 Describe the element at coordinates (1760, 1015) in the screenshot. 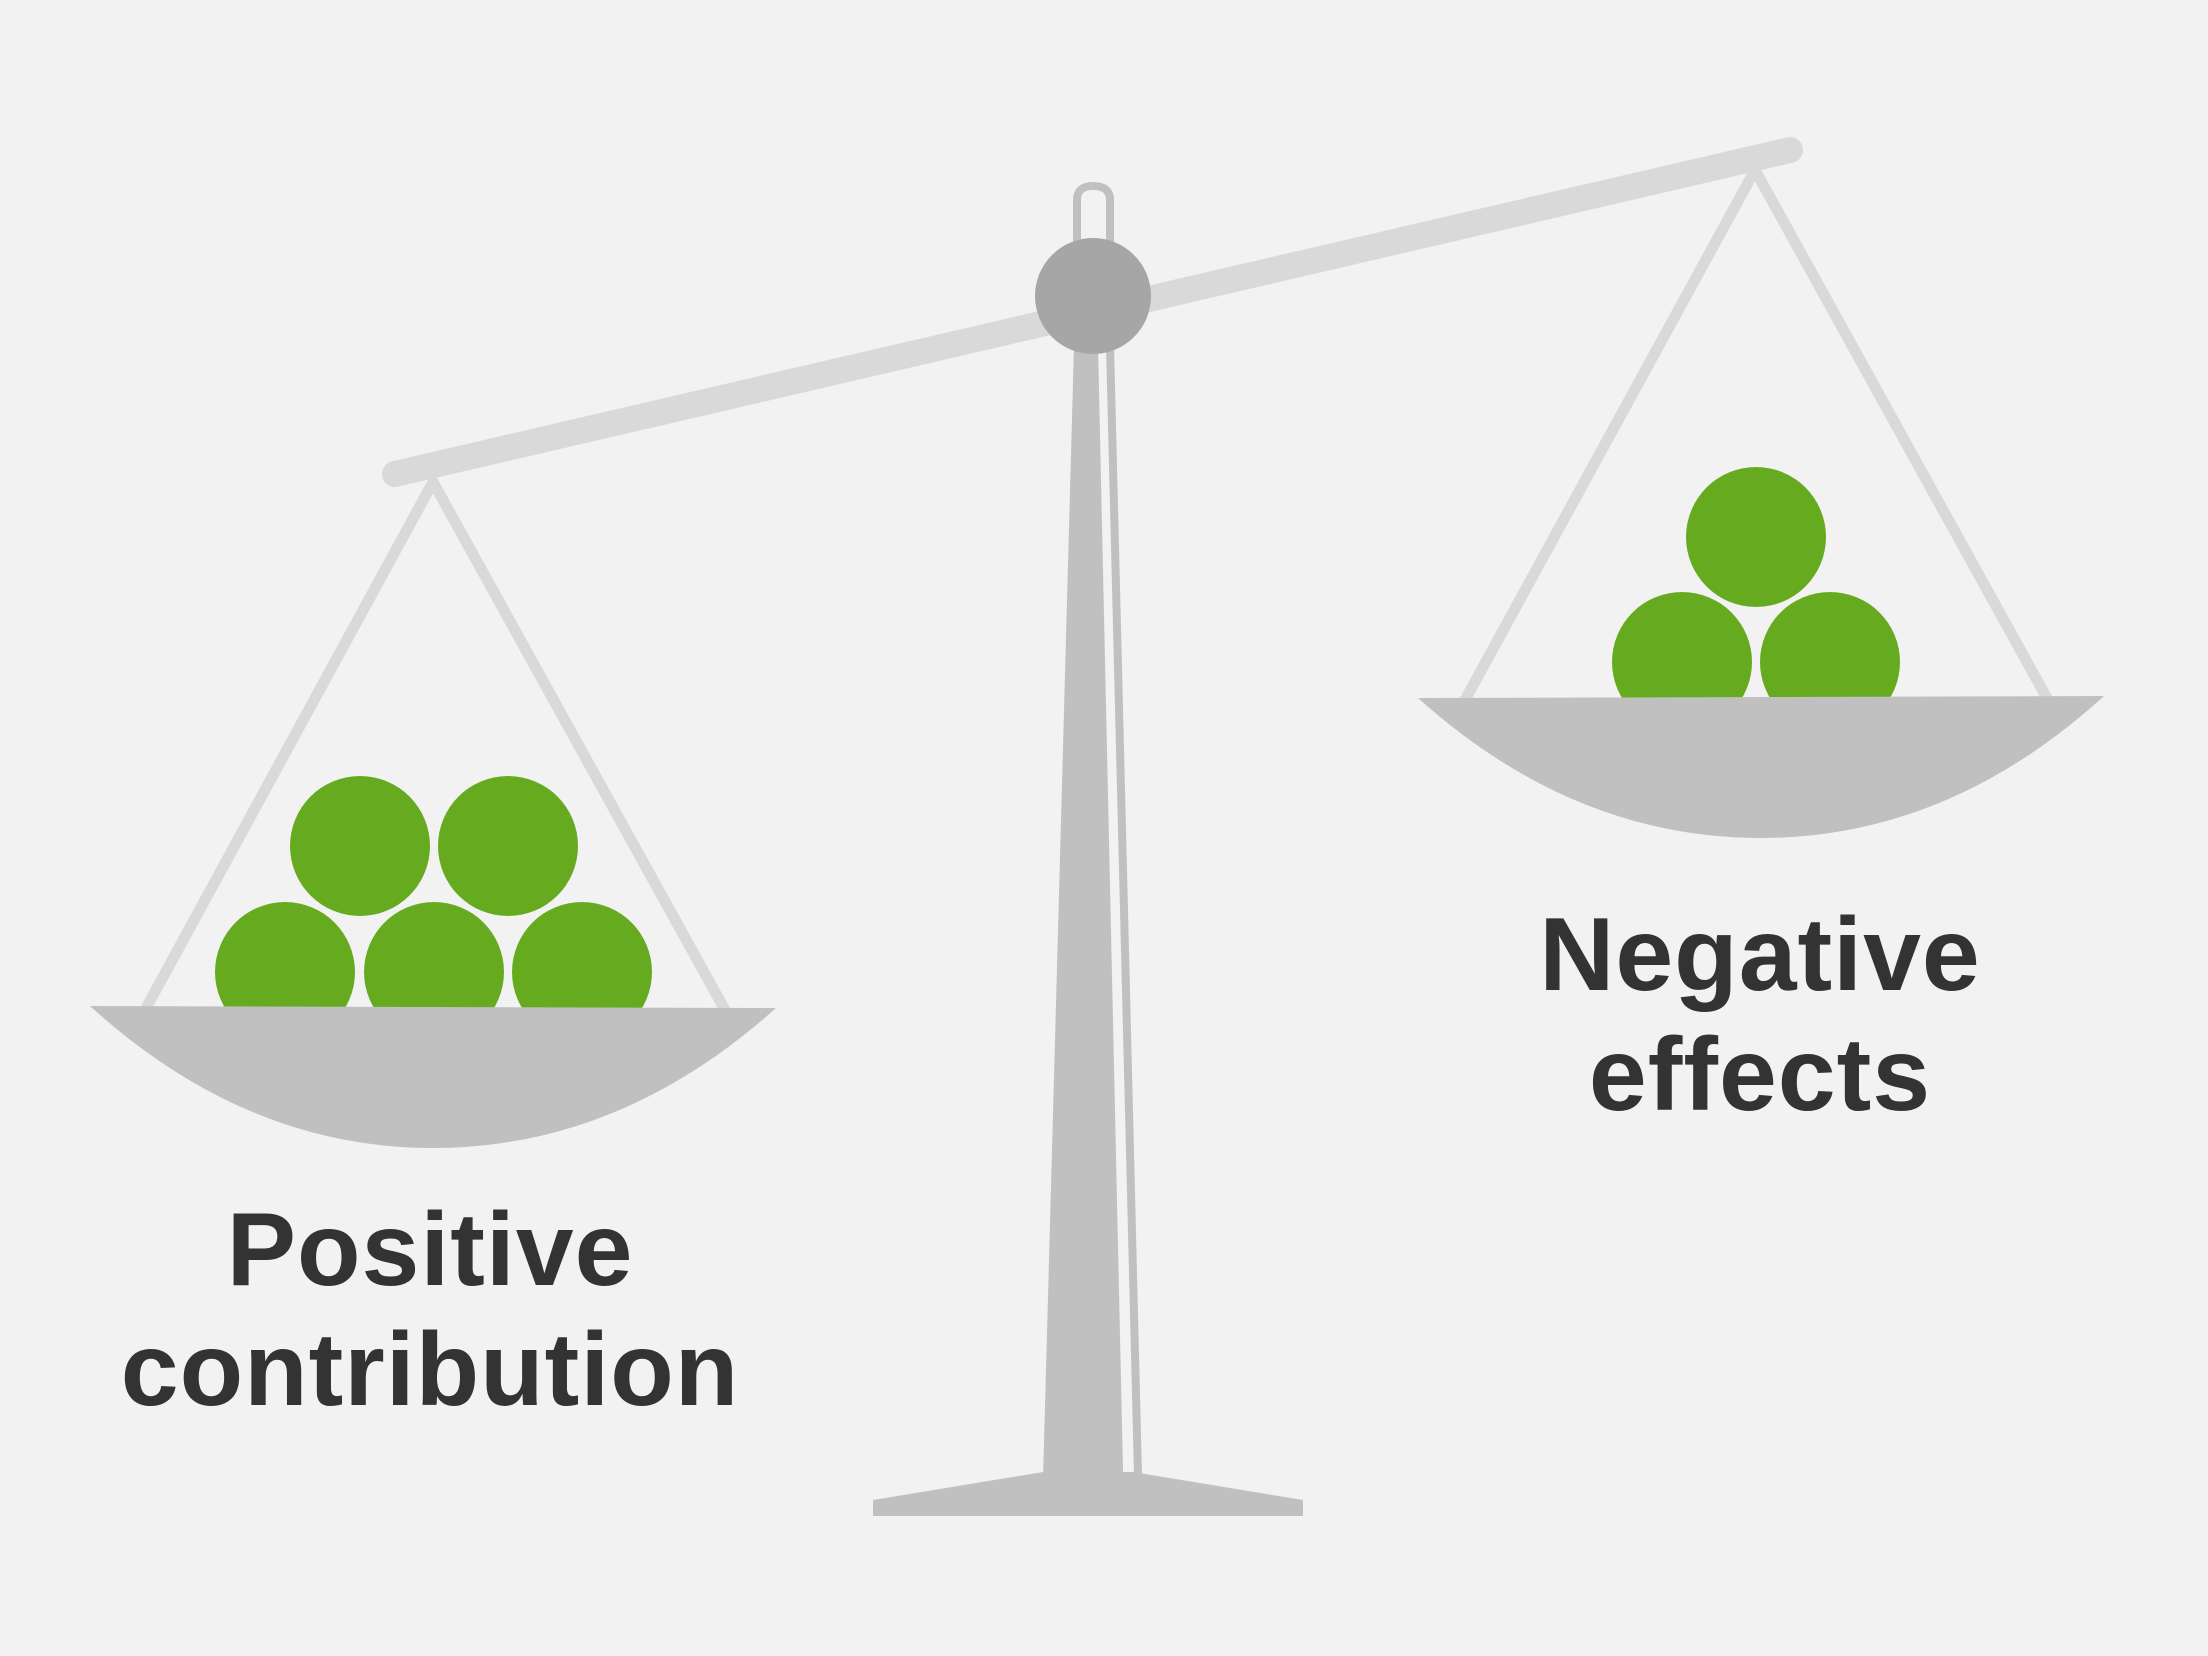

I see `negative-effects-label: Negative effects` at that location.